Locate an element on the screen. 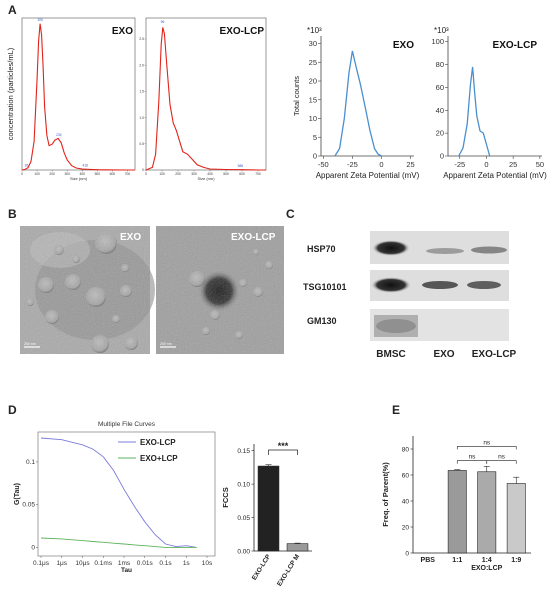 This screenshot has height=592, width=550. x-tick-label: 1:1 is located at coordinates (457, 560).